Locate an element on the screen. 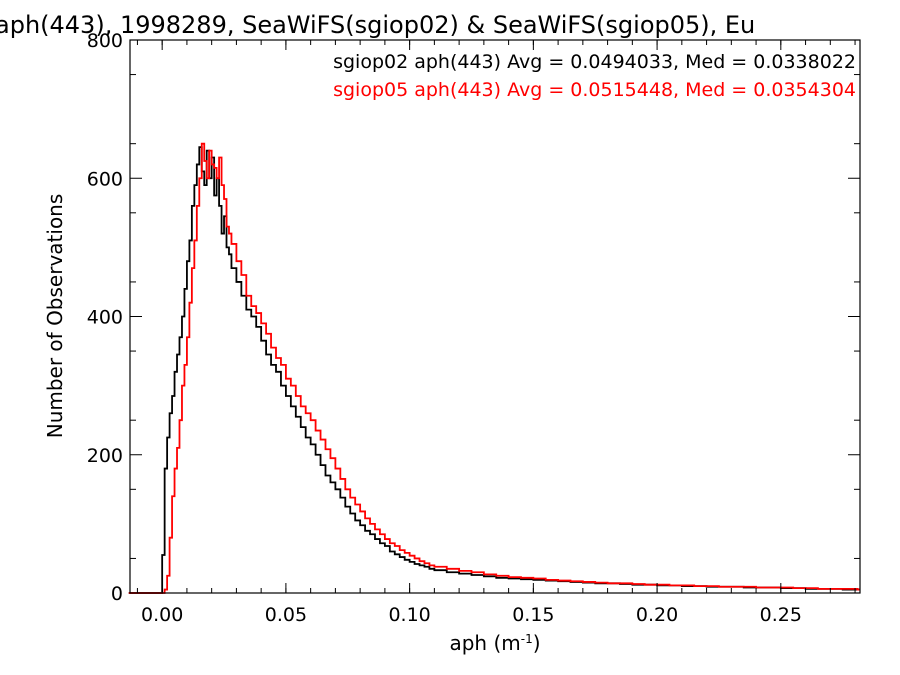  y-tick-label: 200 is located at coordinates (105, 456).